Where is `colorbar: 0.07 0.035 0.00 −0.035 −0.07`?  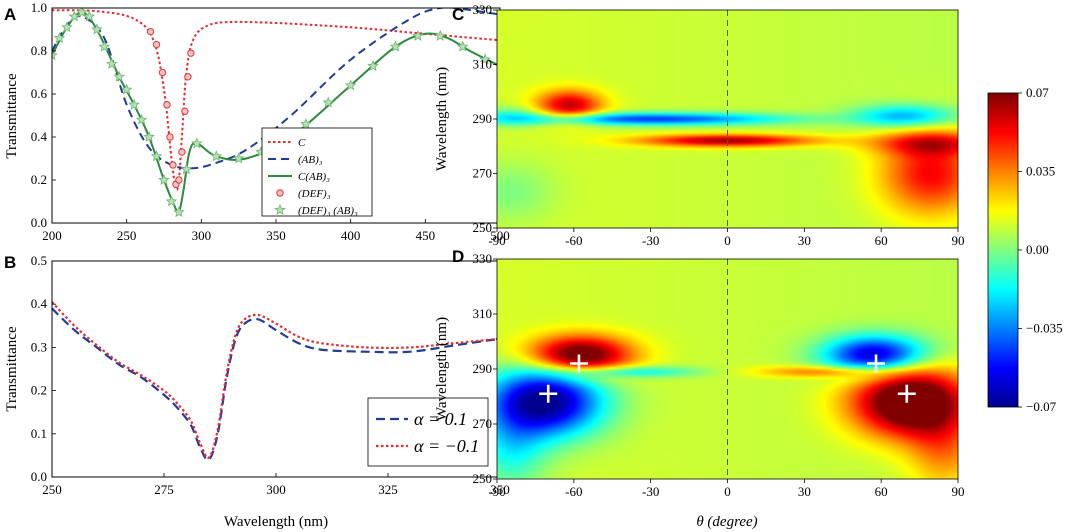 colorbar: 0.07 0.035 0.00 −0.035 −0.07 is located at coordinates (1025, 249).